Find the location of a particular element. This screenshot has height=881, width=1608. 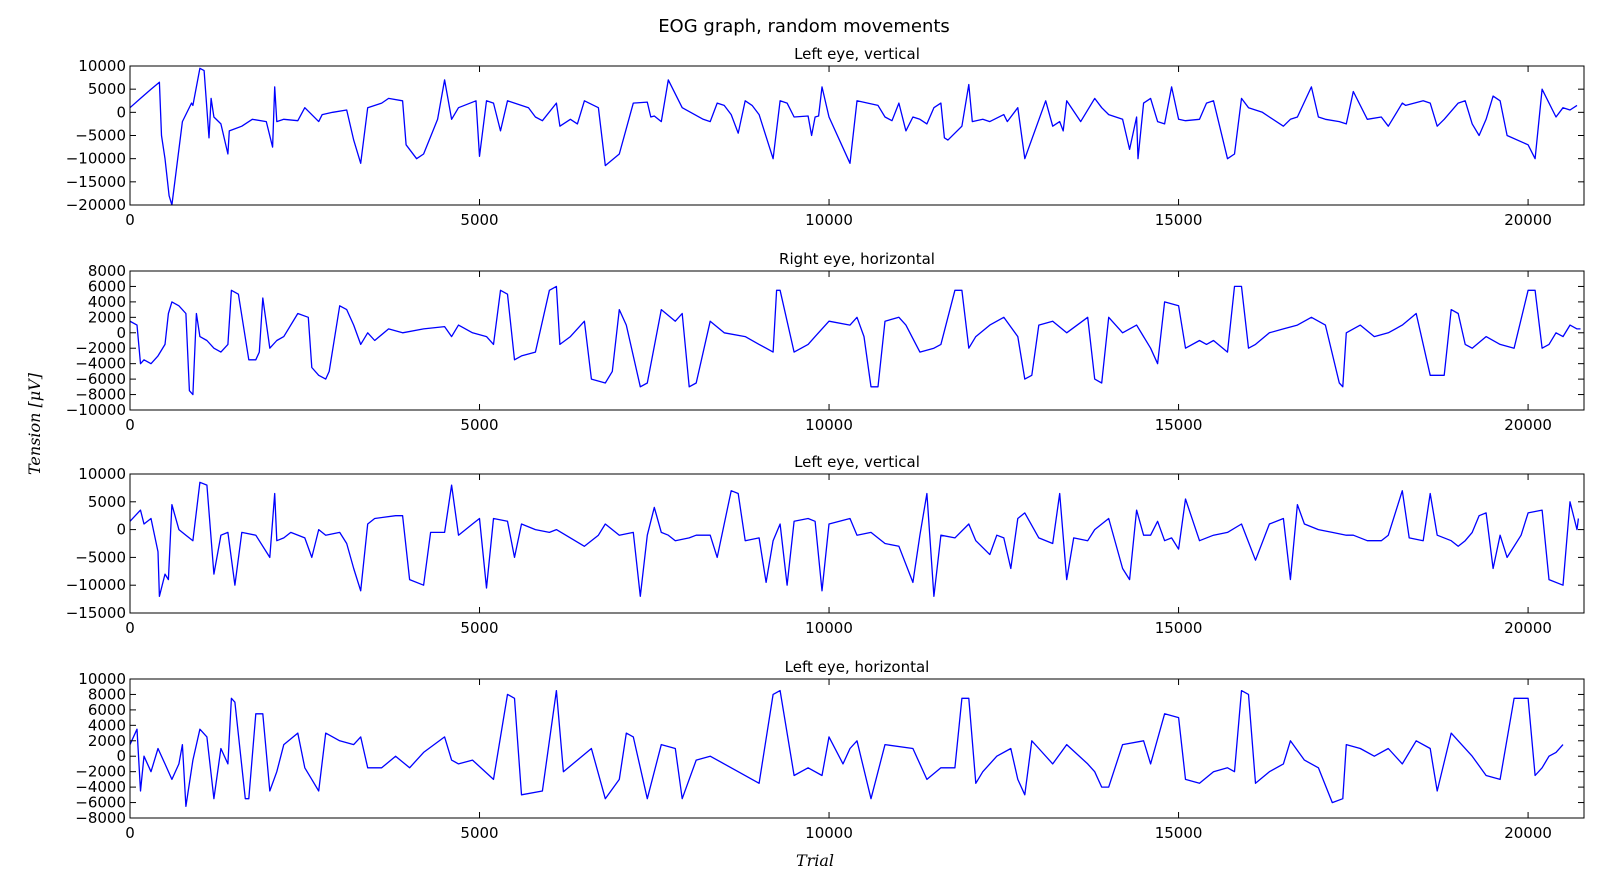

y-axis-label: Tension [μV] is located at coordinates (34, 423).